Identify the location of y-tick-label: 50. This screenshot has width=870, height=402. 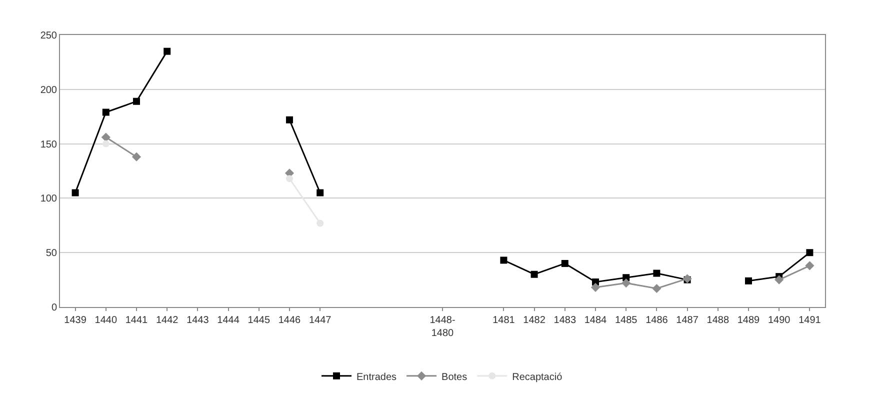
(52, 254).